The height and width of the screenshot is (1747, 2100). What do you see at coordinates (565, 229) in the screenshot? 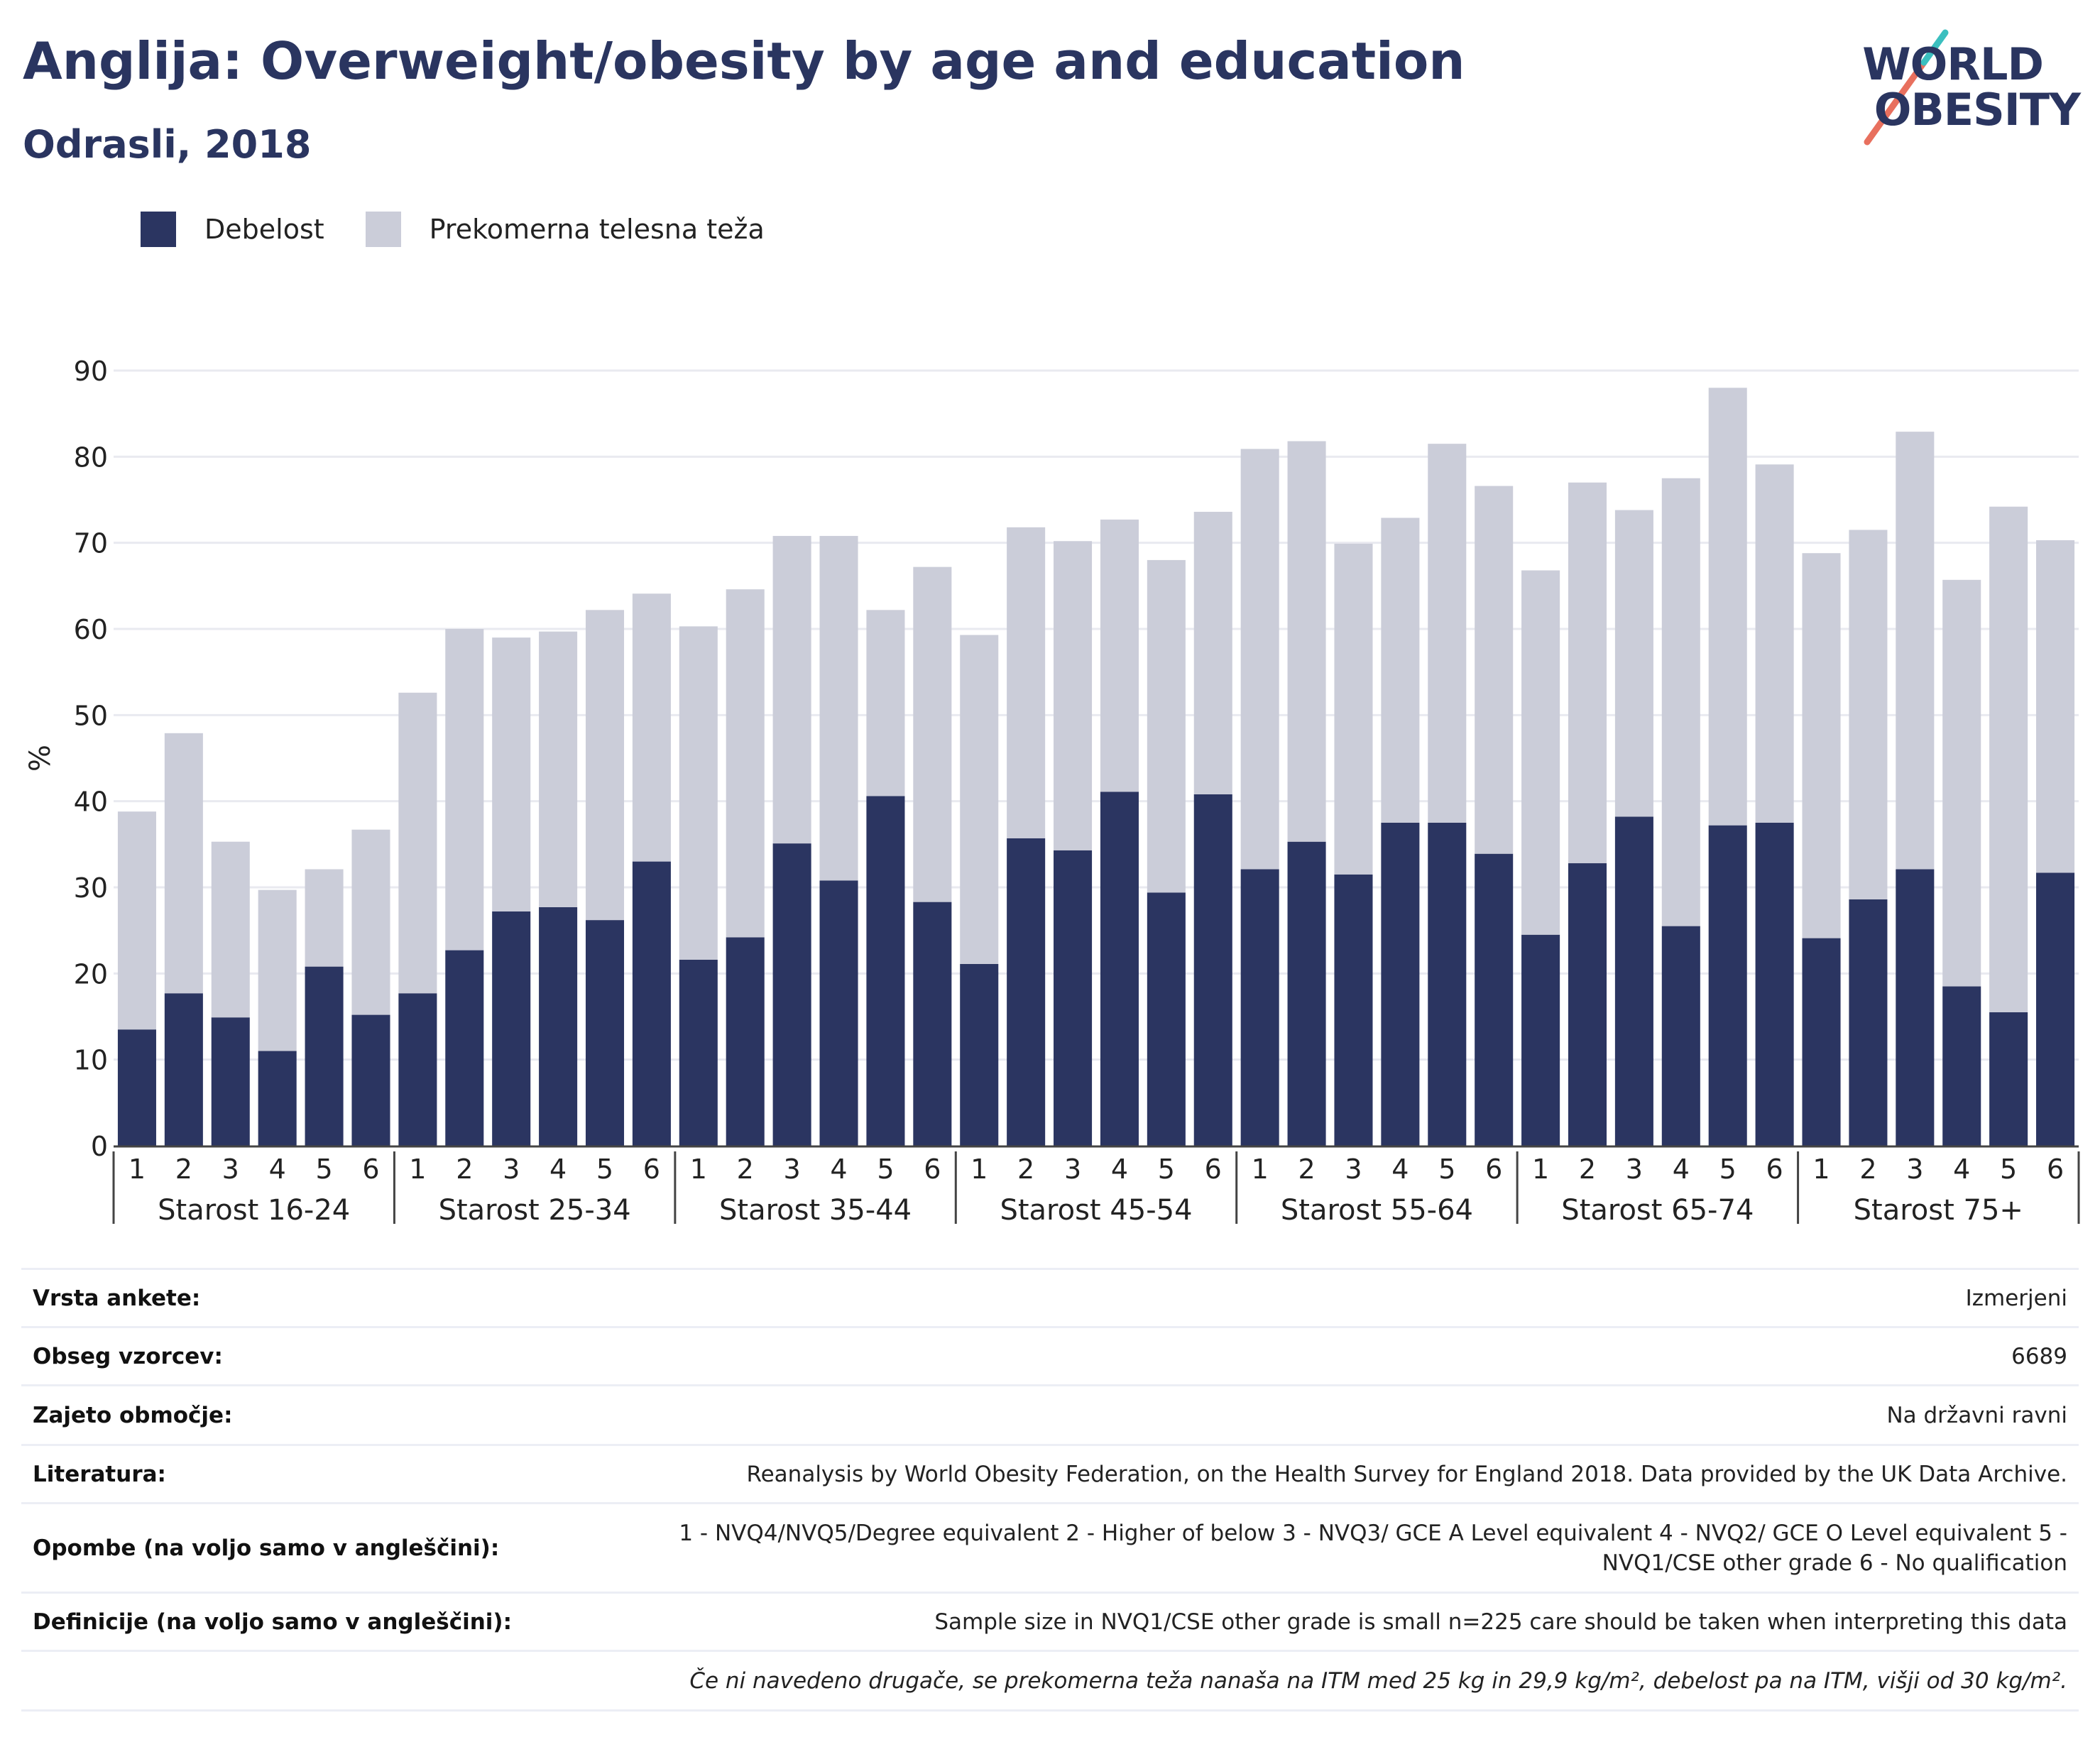
I see `legend-item-overweight: Prekomerna telesna teža` at bounding box center [565, 229].